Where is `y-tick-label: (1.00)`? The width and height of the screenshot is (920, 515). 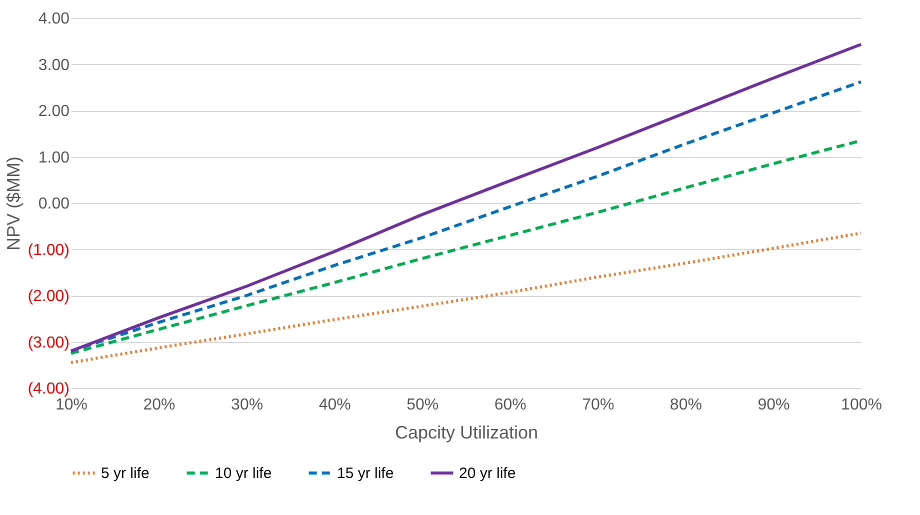 y-tick-label: (1.00) is located at coordinates (49, 250).